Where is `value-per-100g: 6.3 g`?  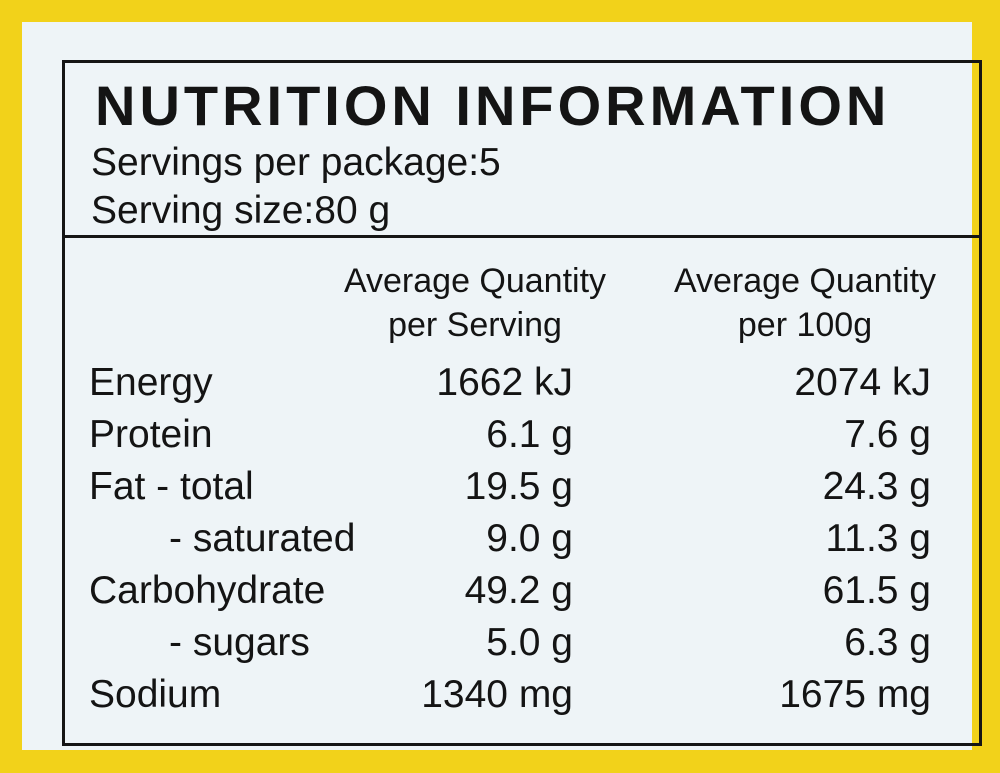 value-per-100g: 6.3 g is located at coordinates (887, 642).